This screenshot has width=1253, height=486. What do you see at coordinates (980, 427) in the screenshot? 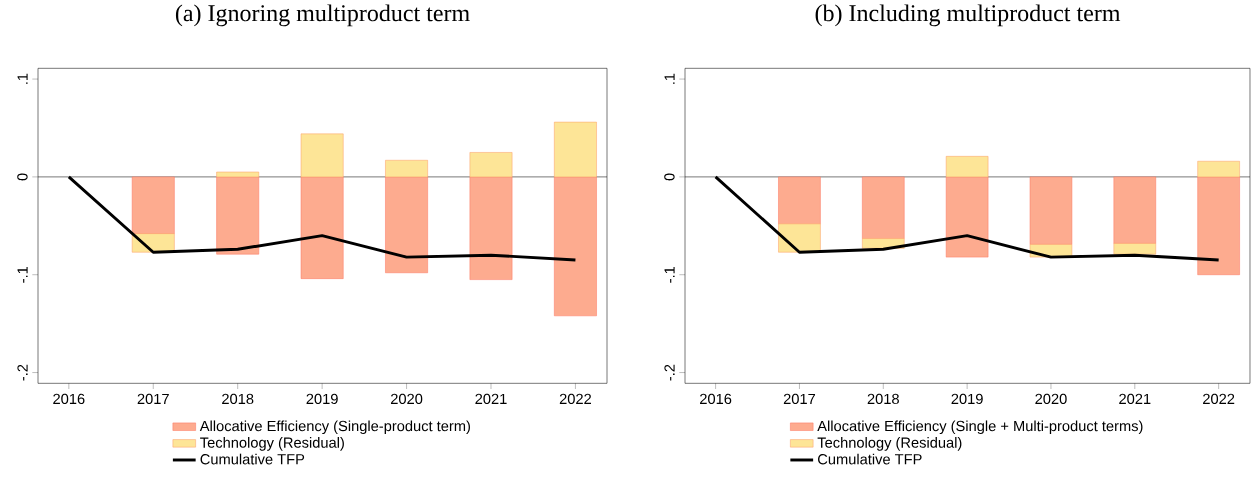
I see `legend-label: Allocative Efficiency (Single + Multi-product terms)` at bounding box center [980, 427].